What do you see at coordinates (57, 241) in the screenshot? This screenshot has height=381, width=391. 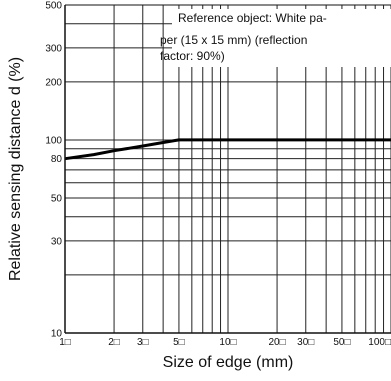 I see `y-tick-label: 30` at bounding box center [57, 241].